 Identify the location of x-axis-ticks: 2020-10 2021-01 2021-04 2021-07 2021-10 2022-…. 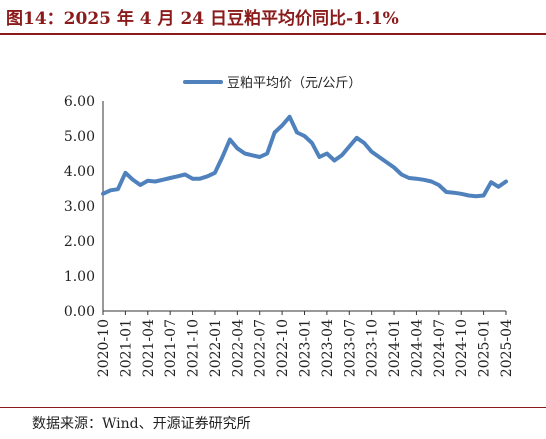
(305, 344).